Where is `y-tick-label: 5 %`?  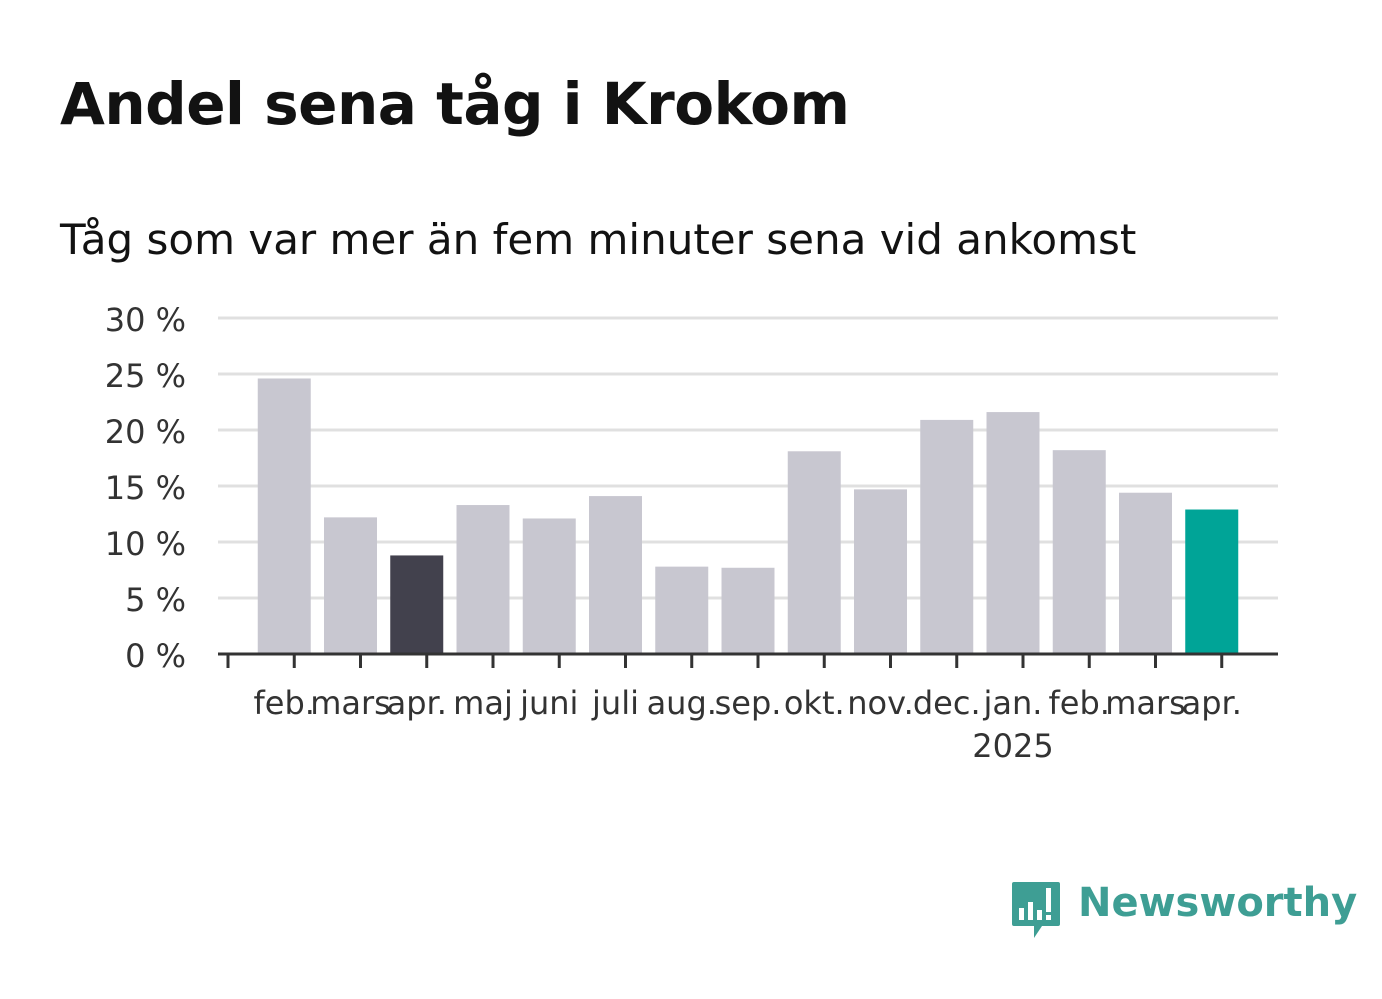 y-tick-label: 5 % is located at coordinates (155, 600).